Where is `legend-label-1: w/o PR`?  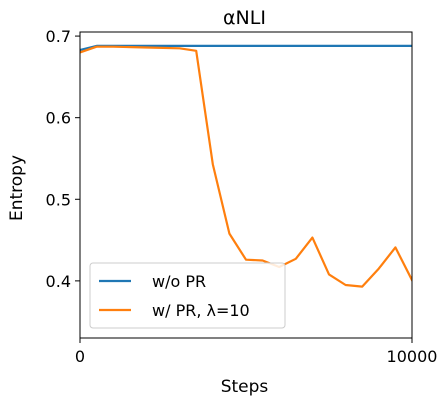 legend-label-1: w/o PR is located at coordinates (179, 281).